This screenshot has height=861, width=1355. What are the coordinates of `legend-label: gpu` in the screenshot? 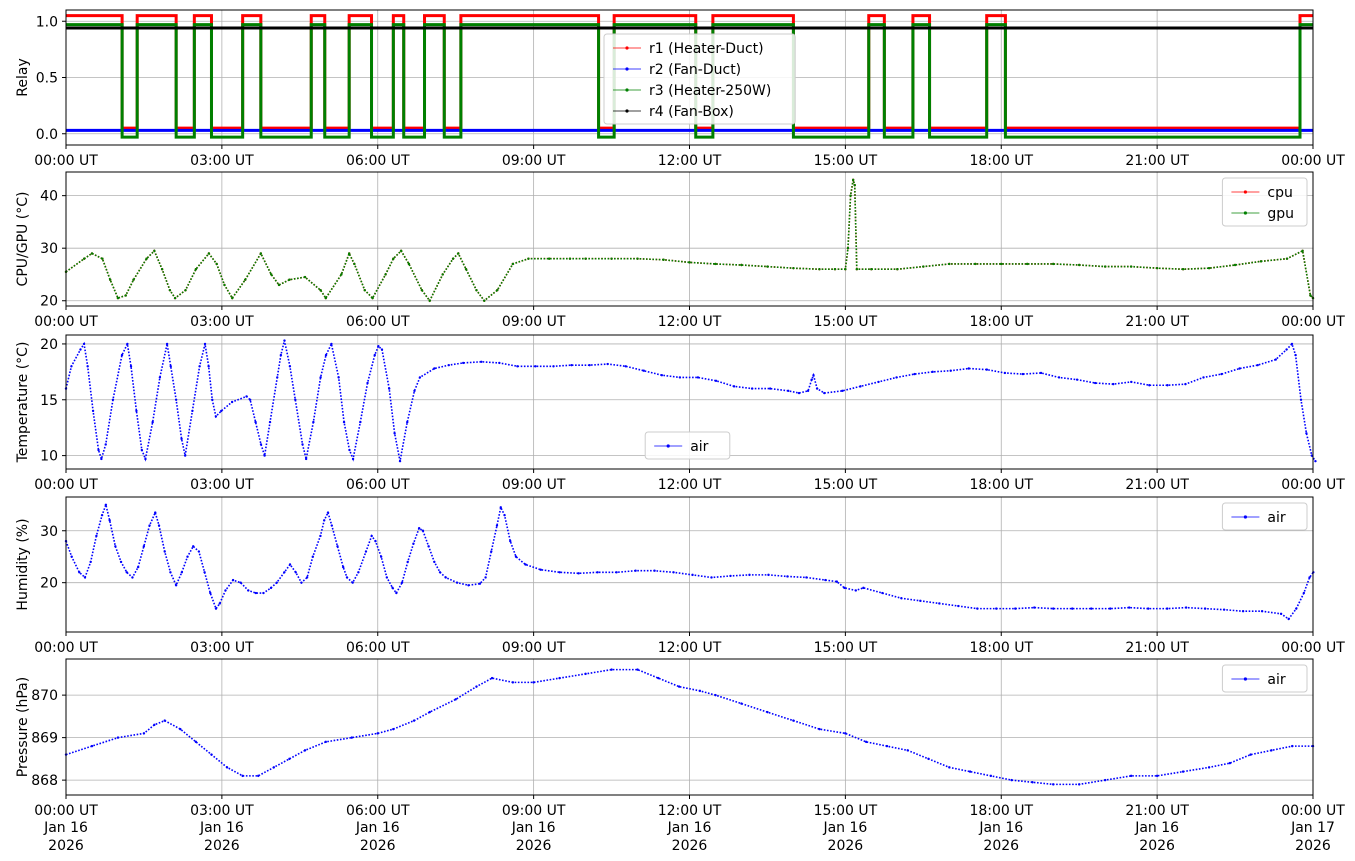 It's located at (1280, 214).